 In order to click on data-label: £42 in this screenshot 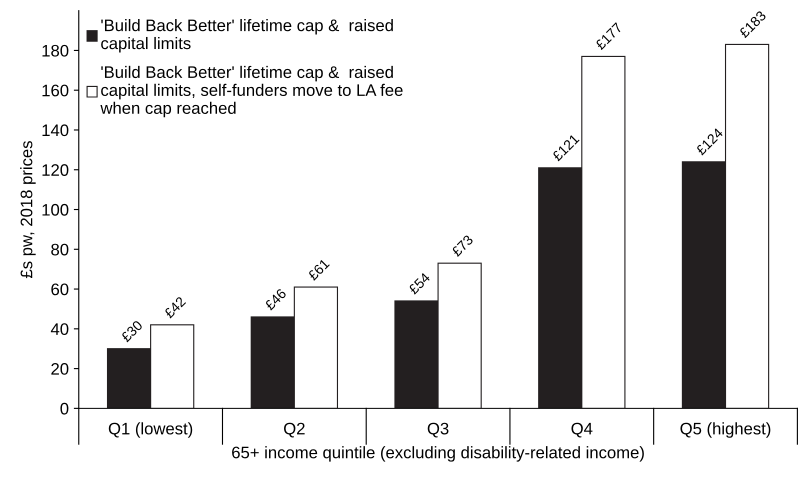, I will do `click(175, 307)`.